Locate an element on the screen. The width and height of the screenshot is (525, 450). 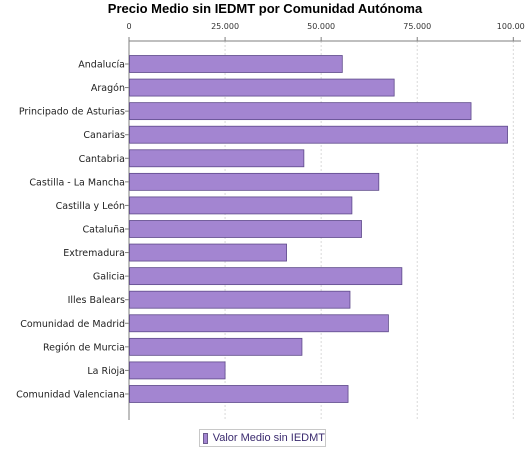
legend-label: Valor Medio sin IEDMT is located at coordinates (268, 438).